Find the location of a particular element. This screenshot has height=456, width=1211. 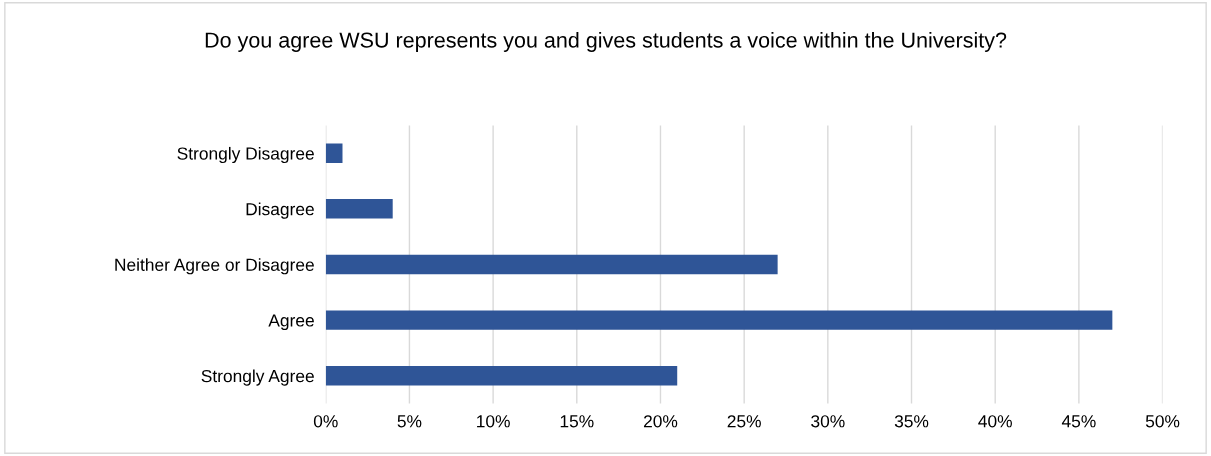

chart-title: Do you agree WSU represents you and gives students a voice within the University? is located at coordinates (606, 41).